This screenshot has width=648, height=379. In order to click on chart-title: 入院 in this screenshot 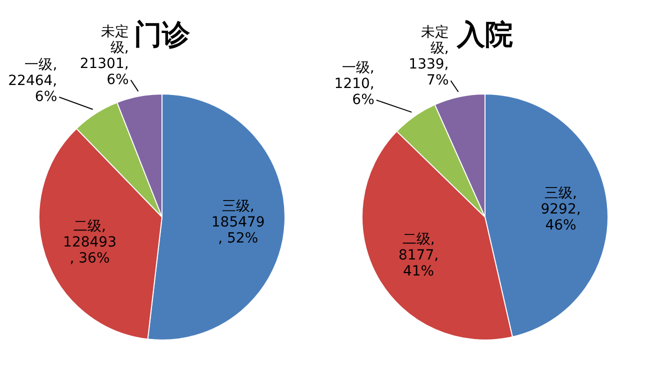, I will do `click(484, 34)`.